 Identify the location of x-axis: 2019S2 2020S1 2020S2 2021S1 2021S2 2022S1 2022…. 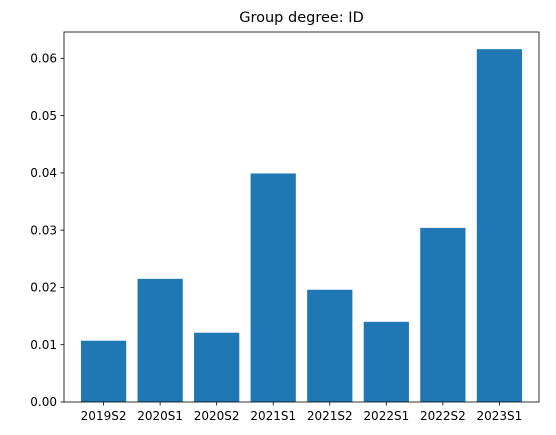
(302, 412).